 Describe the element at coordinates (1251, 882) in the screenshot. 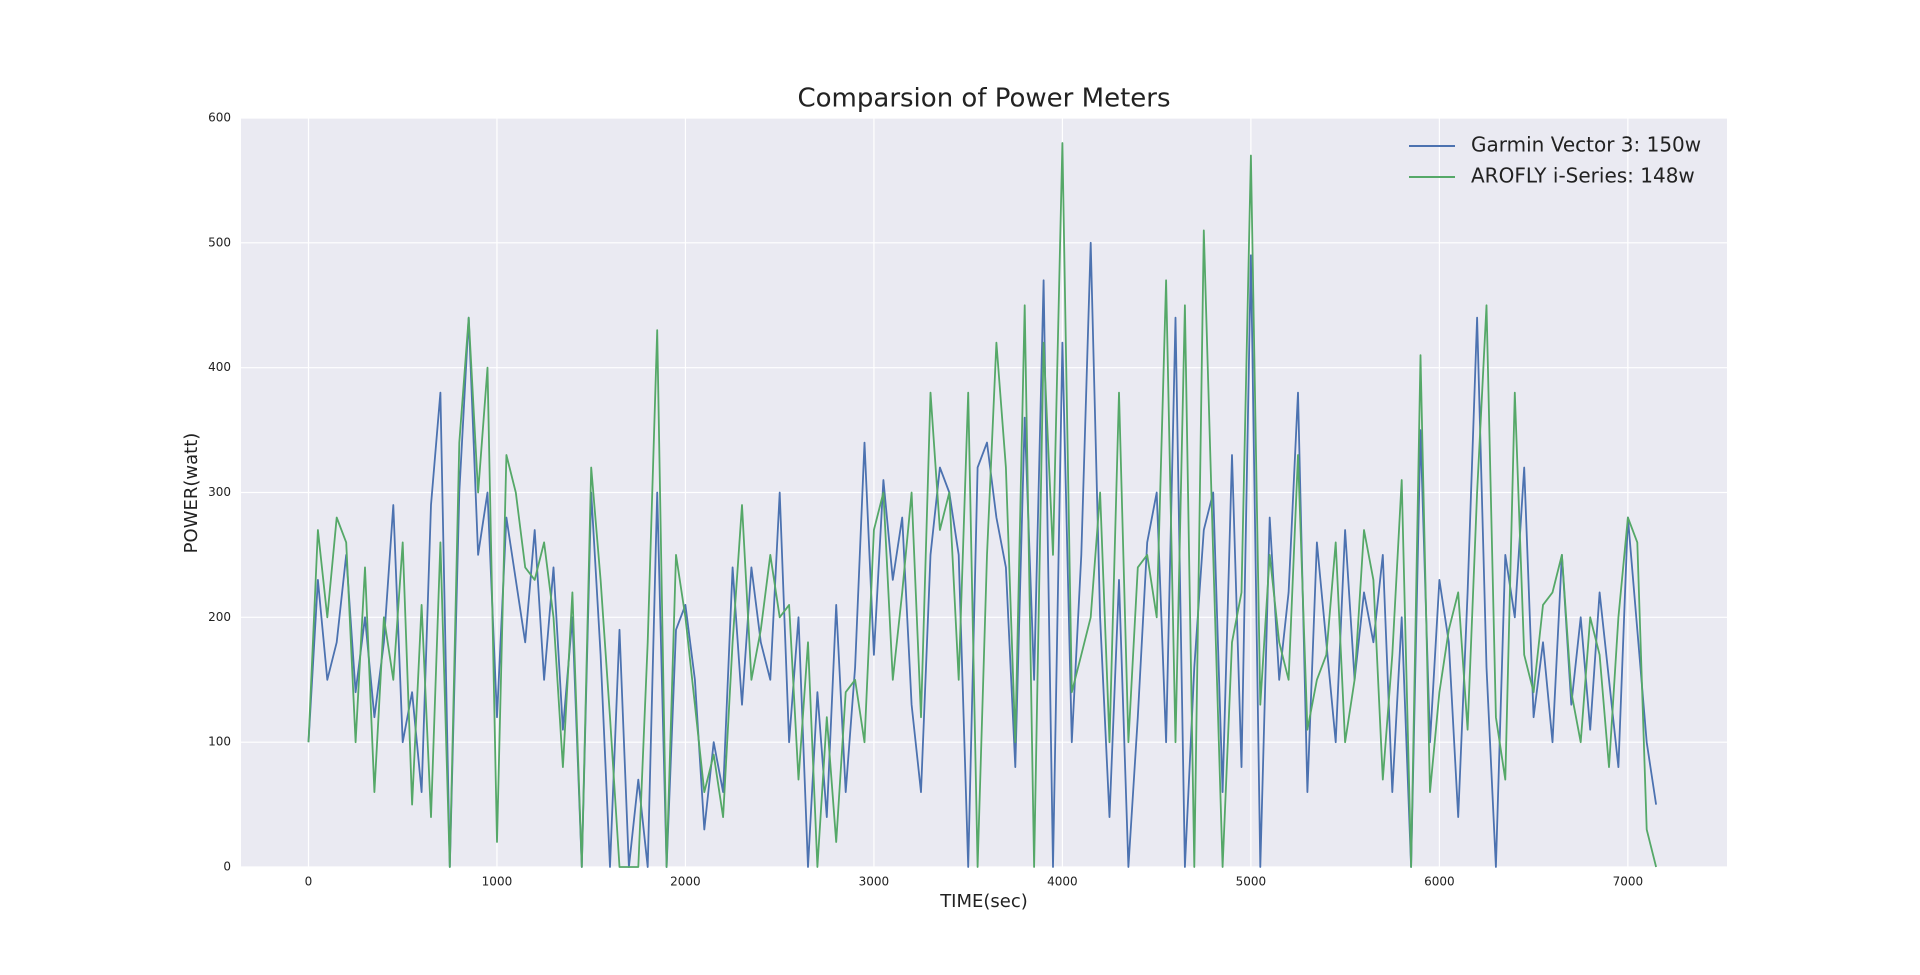

I see `x-tick-label: 5000` at that location.